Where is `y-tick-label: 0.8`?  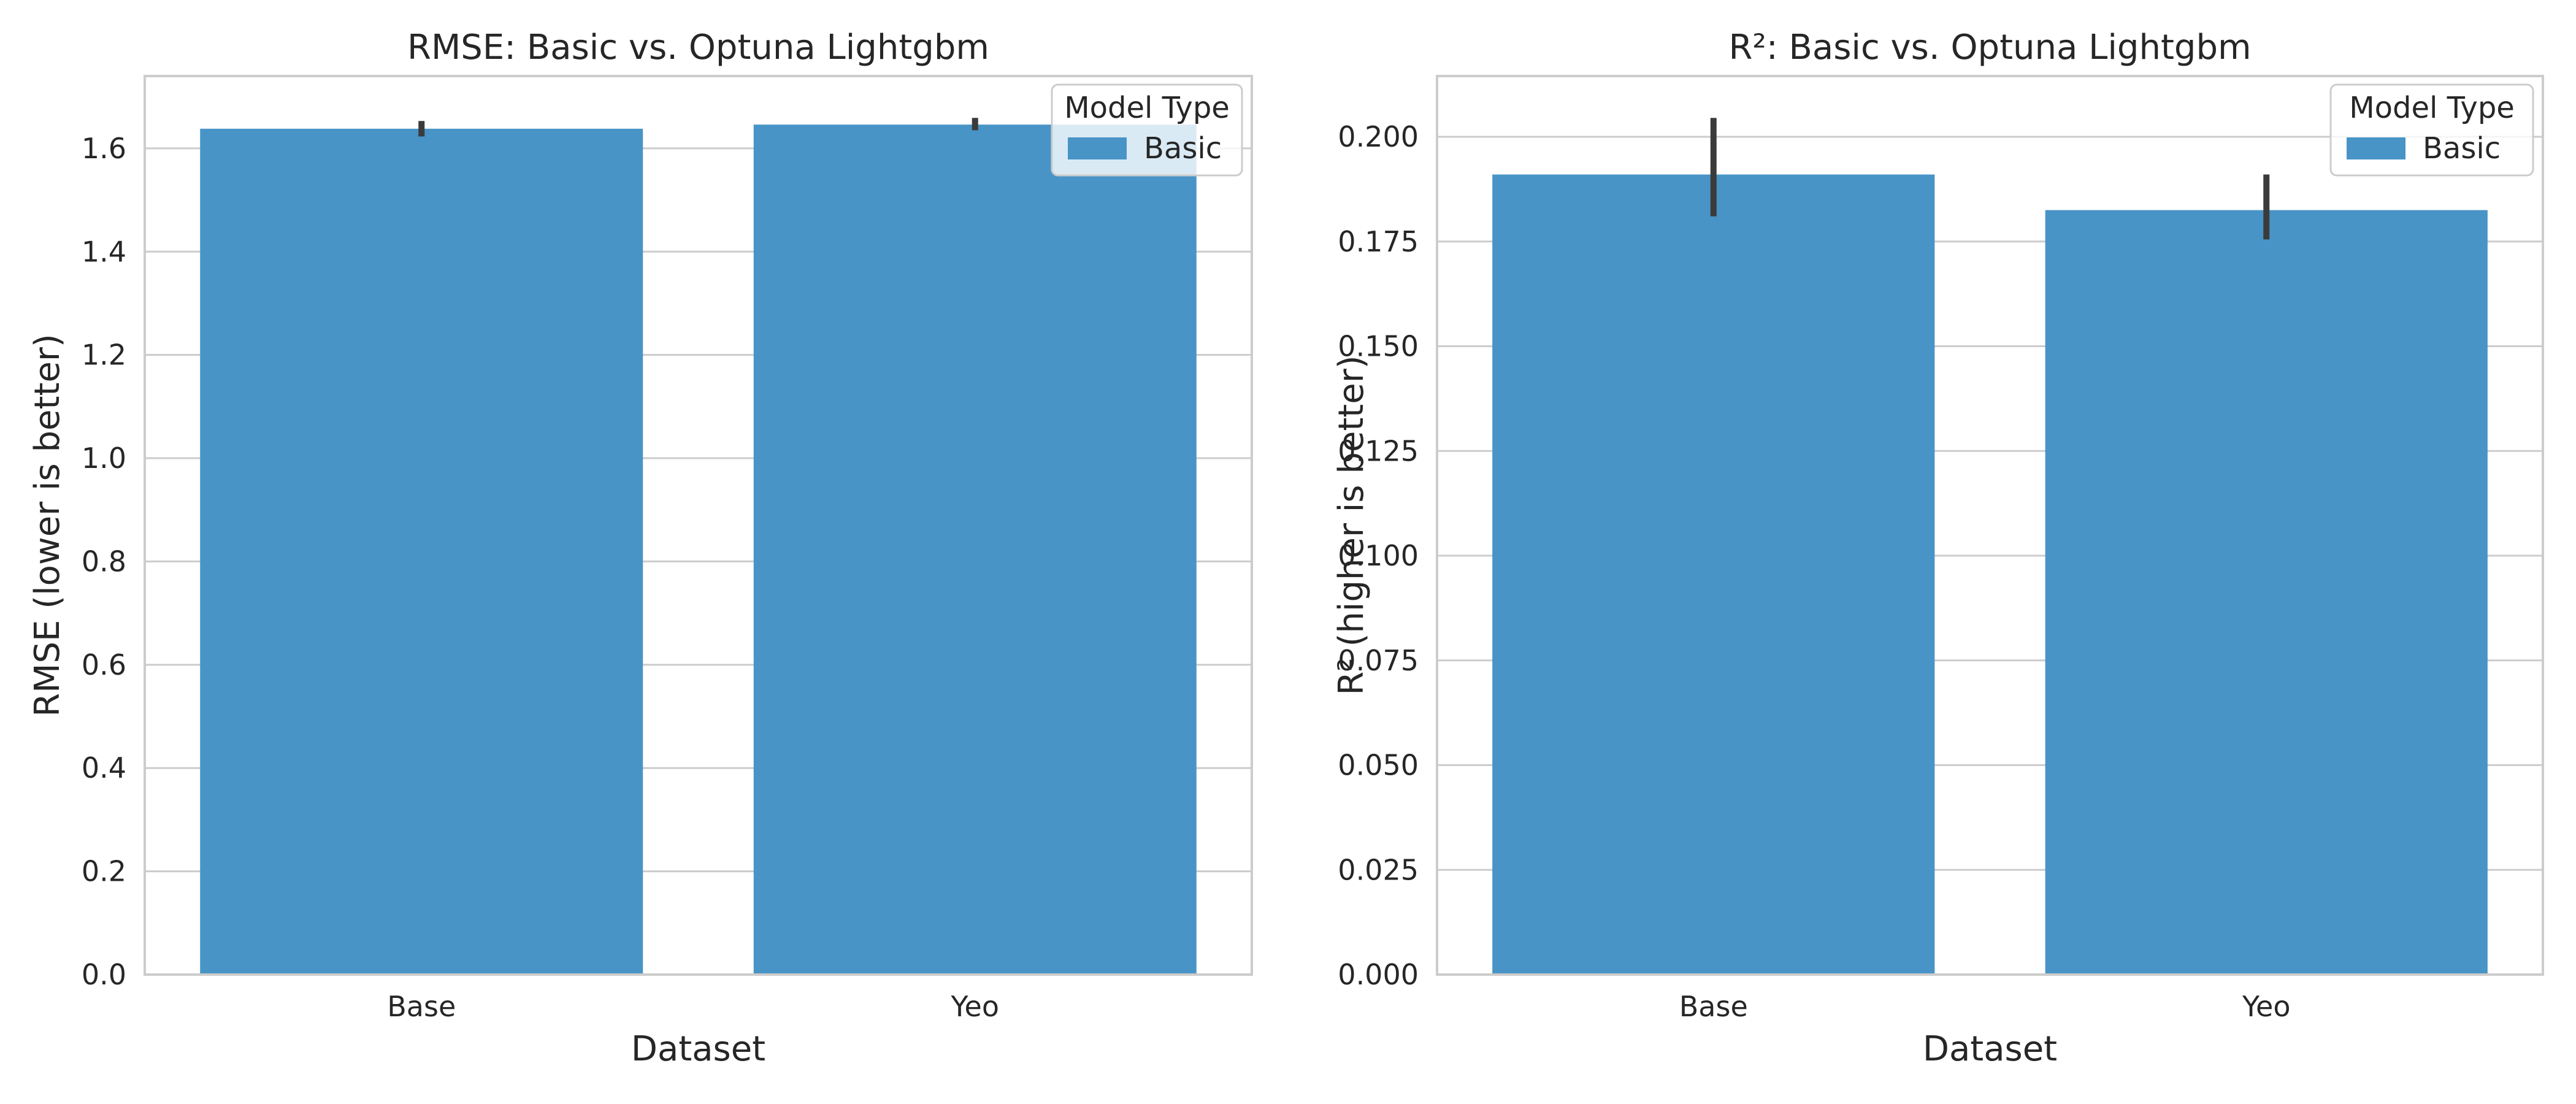 y-tick-label: 0.8 is located at coordinates (104, 561).